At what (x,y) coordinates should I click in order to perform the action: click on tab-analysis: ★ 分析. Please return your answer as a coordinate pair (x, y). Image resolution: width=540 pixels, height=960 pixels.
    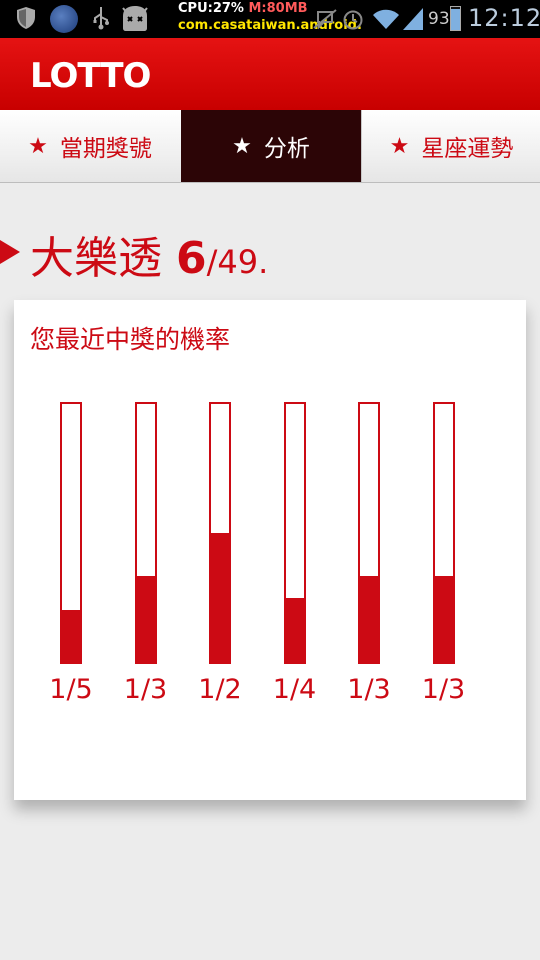
    Looking at the image, I should click on (271, 146).